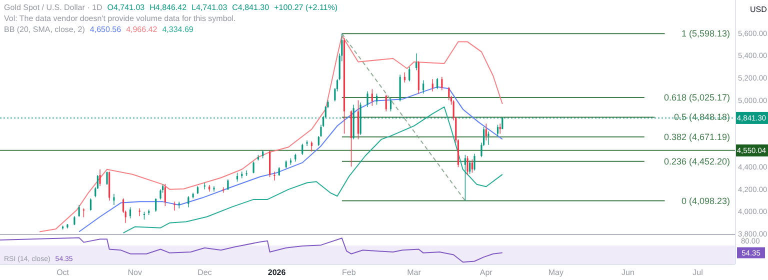 Image resolution: width=768 pixels, height=280 pixels. Describe the element at coordinates (705, 201) in the screenshot. I see `ref-line-label: 0 (4,098.23)` at that location.